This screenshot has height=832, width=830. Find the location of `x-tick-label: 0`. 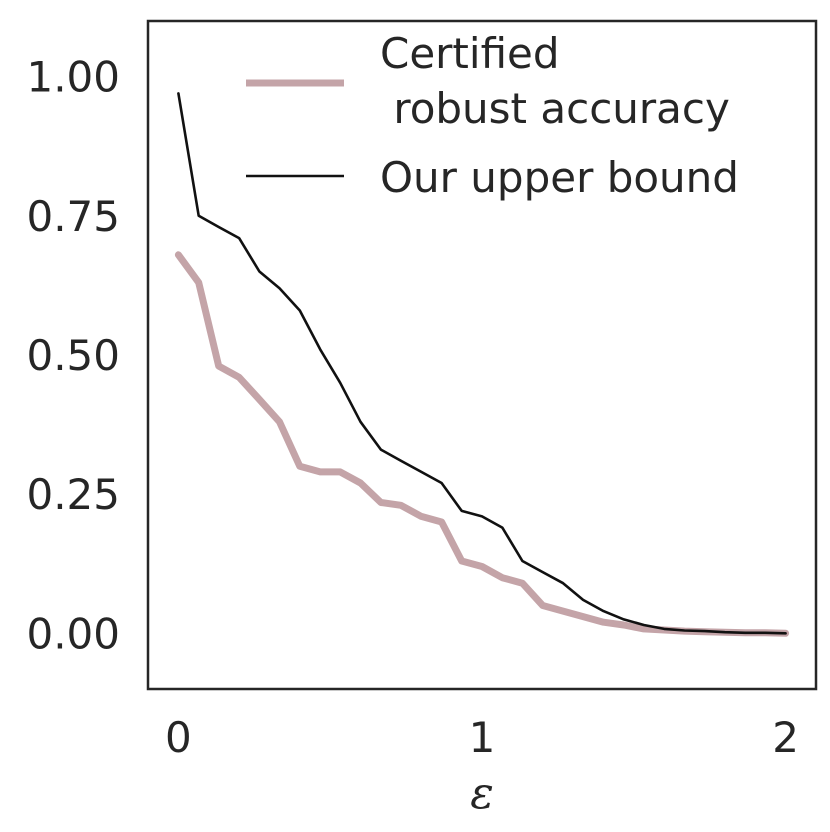

x-tick-label: 0 is located at coordinates (178, 737).